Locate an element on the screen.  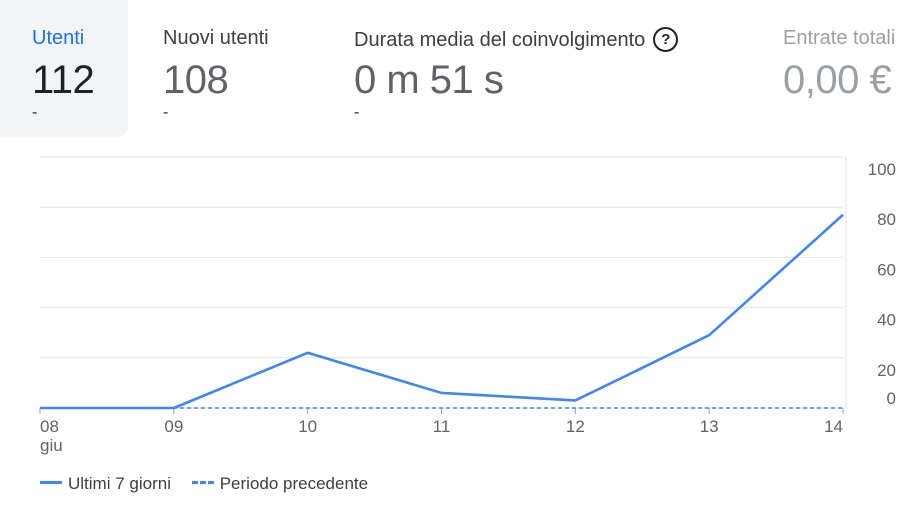
x-tick-label: 09 is located at coordinates (173, 426).